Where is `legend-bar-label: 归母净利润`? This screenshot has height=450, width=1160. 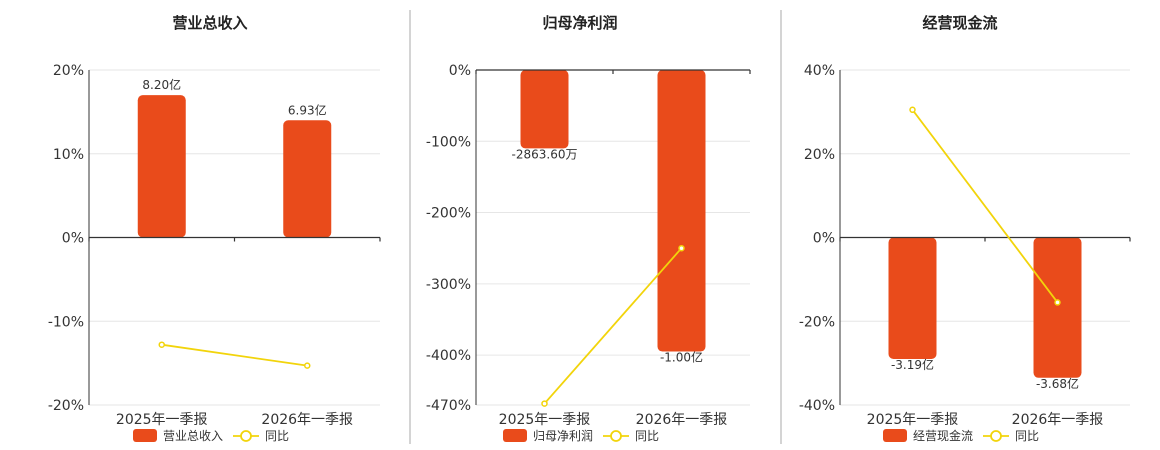
legend-bar-label: 归母净利润 is located at coordinates (563, 436).